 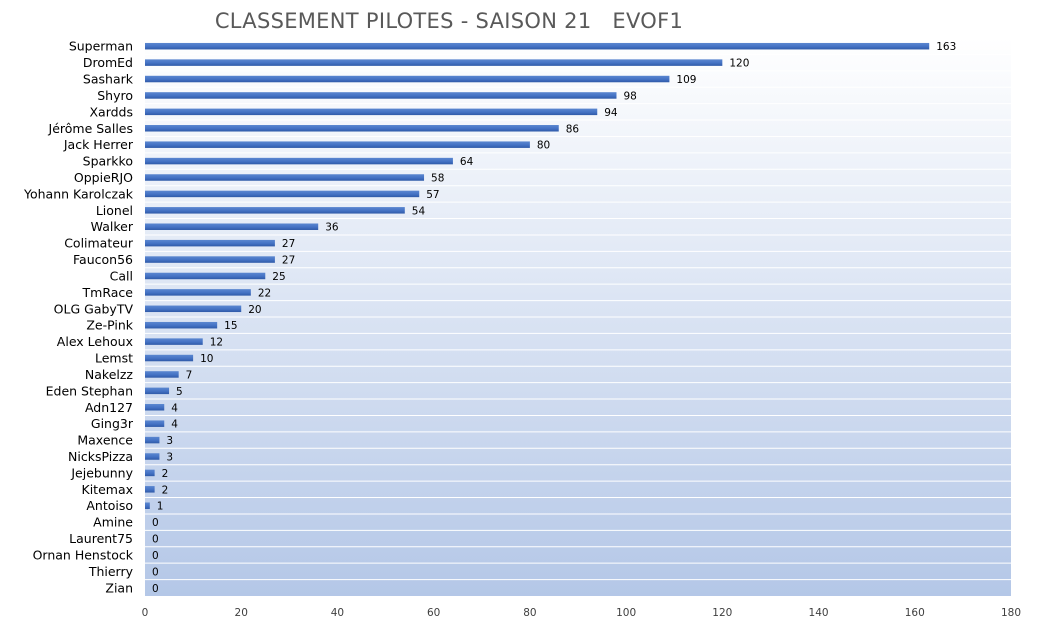 What do you see at coordinates (626, 613) in the screenshot?
I see `x-tick-label: 100` at bounding box center [626, 613].